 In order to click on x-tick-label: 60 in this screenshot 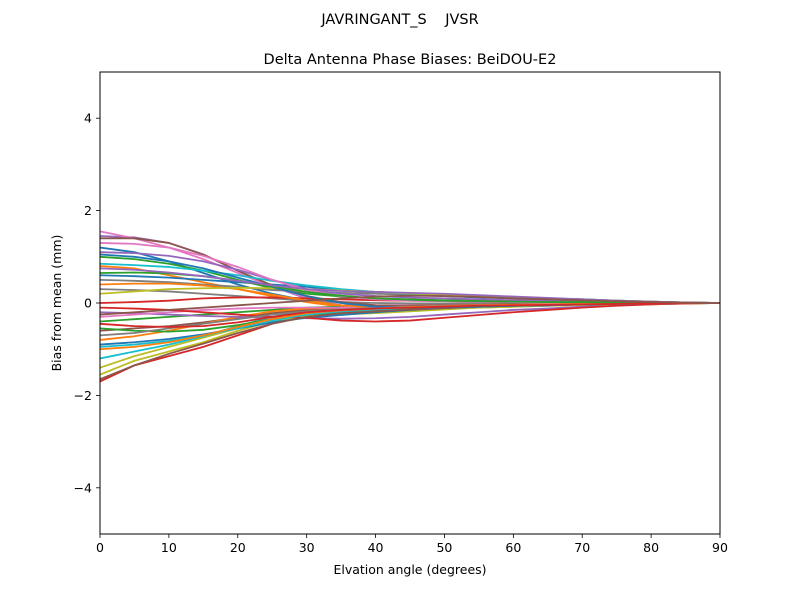, I will do `click(513, 547)`.